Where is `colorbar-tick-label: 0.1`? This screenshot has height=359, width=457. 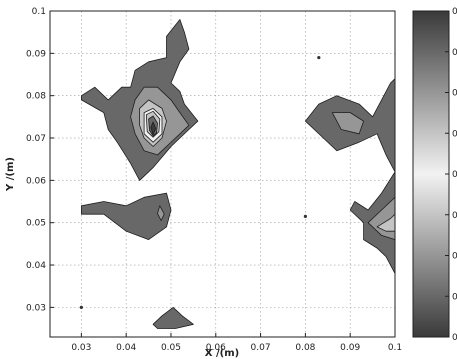 colorbar-tick-label: 0.1 is located at coordinates (454, 338).